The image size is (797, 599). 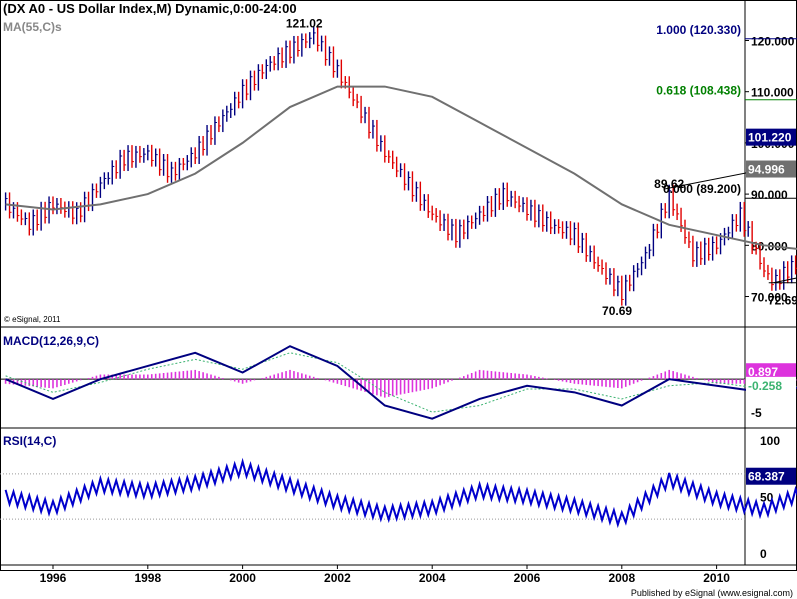 I want to click on x-tick-label: 2002, so click(x=337, y=578).